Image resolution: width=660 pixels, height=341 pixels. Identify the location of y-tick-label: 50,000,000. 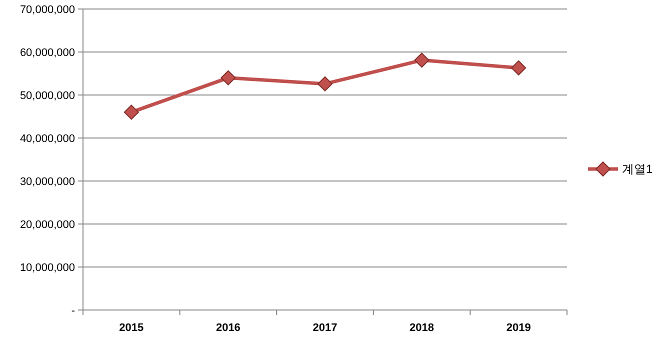
(47, 96).